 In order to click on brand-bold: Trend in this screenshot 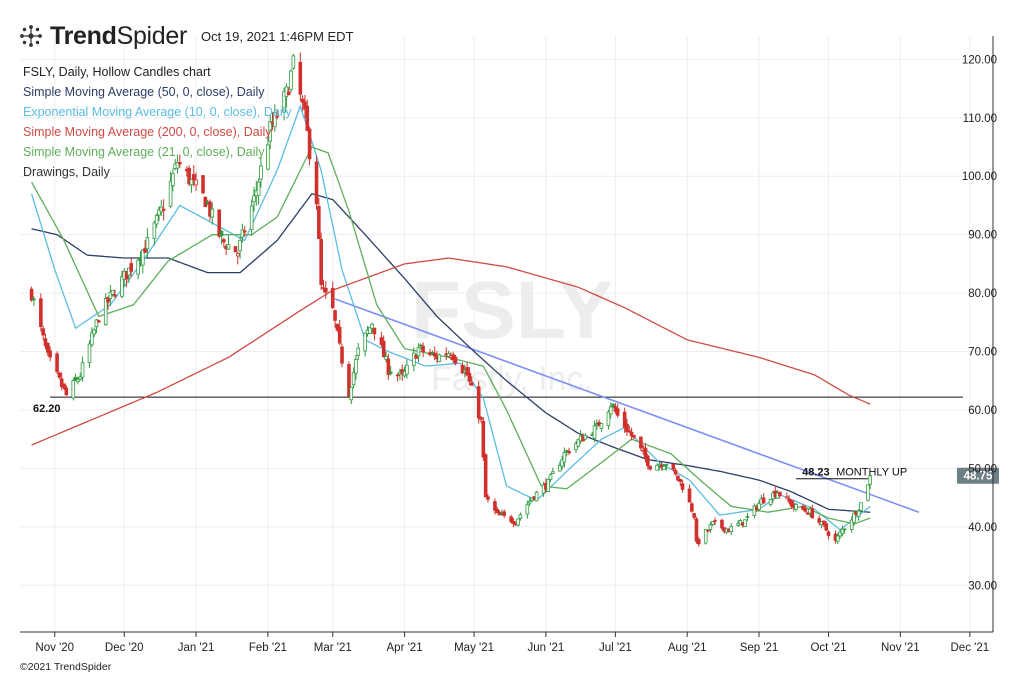, I will do `click(83, 35)`.